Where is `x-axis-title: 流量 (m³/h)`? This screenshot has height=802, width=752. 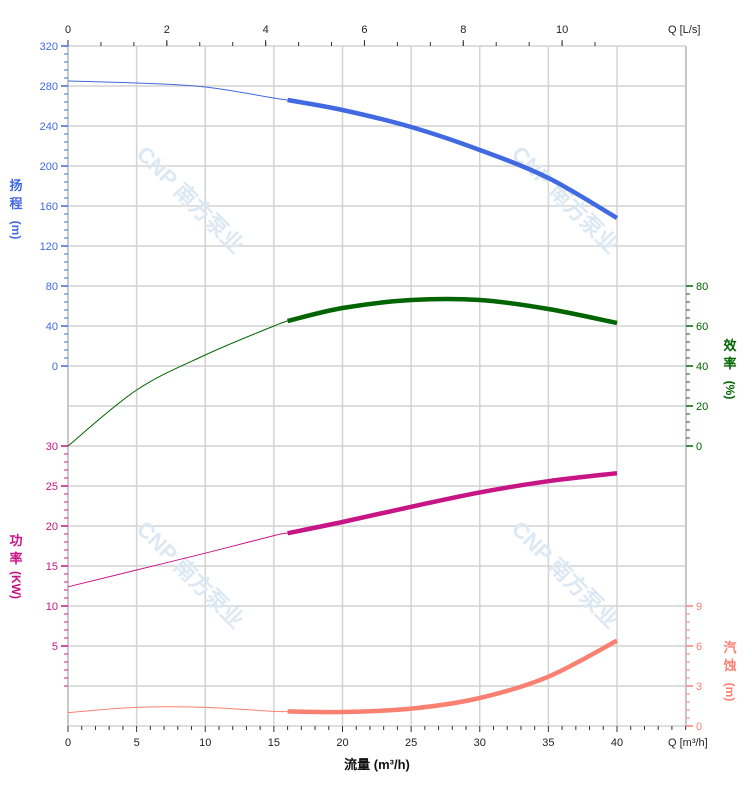 x-axis-title: 流量 (m³/h) is located at coordinates (377, 764).